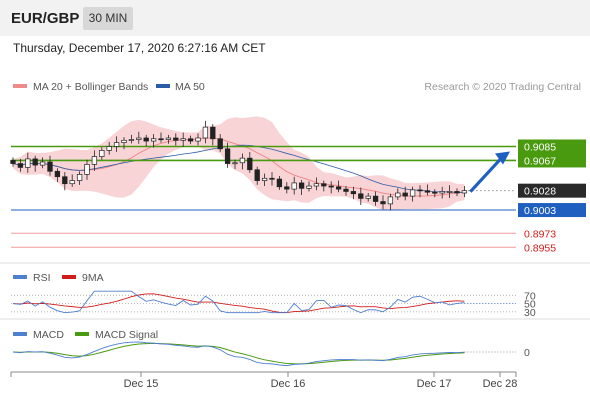 The image size is (590, 400). I want to click on macd-panel: 0, so click(271, 354).